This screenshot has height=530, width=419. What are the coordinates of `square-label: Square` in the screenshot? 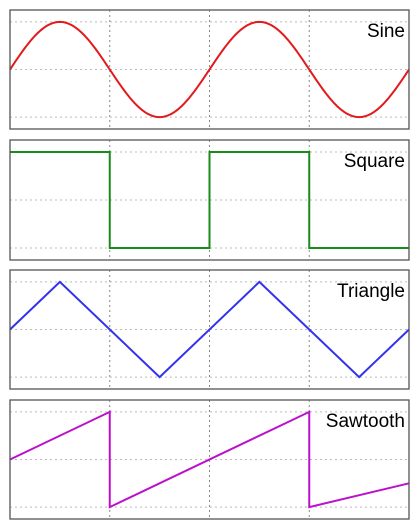 It's located at (374, 161).